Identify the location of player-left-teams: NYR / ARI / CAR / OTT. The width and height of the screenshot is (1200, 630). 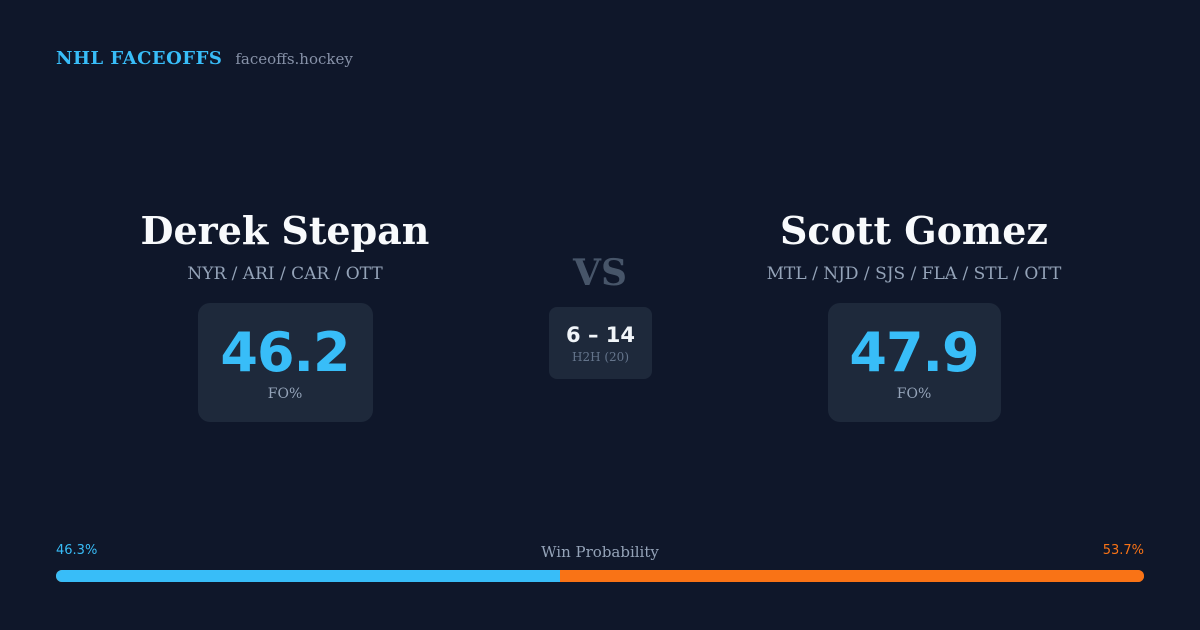
(285, 274).